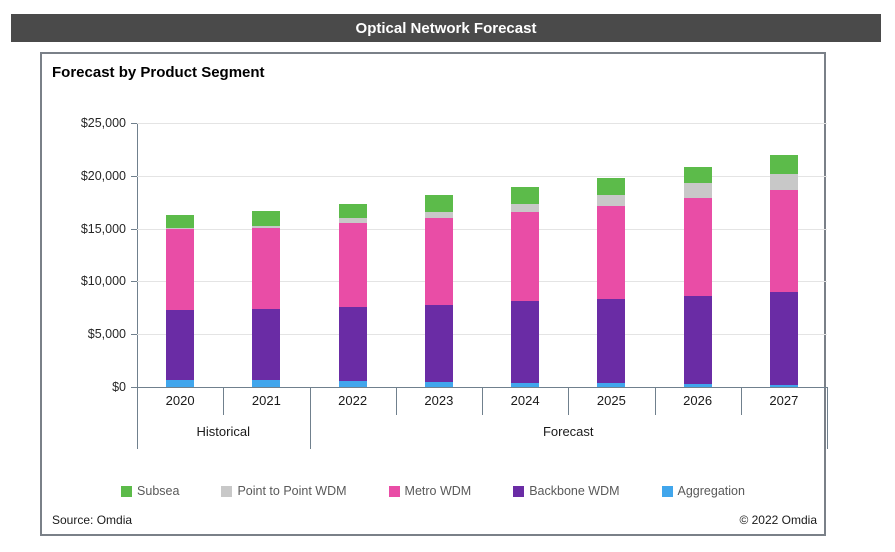 The width and height of the screenshot is (895, 552). Describe the element at coordinates (784, 400) in the screenshot. I see `year-label-2027: 2027` at that location.